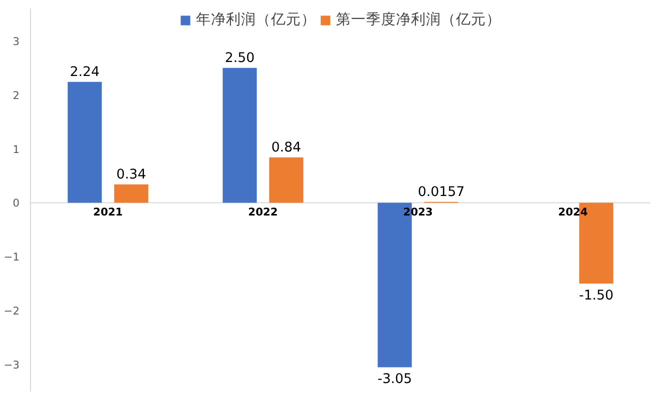 The width and height of the screenshot is (660, 396). Describe the element at coordinates (85, 72) in the screenshot. I see `text: 2.24` at that location.